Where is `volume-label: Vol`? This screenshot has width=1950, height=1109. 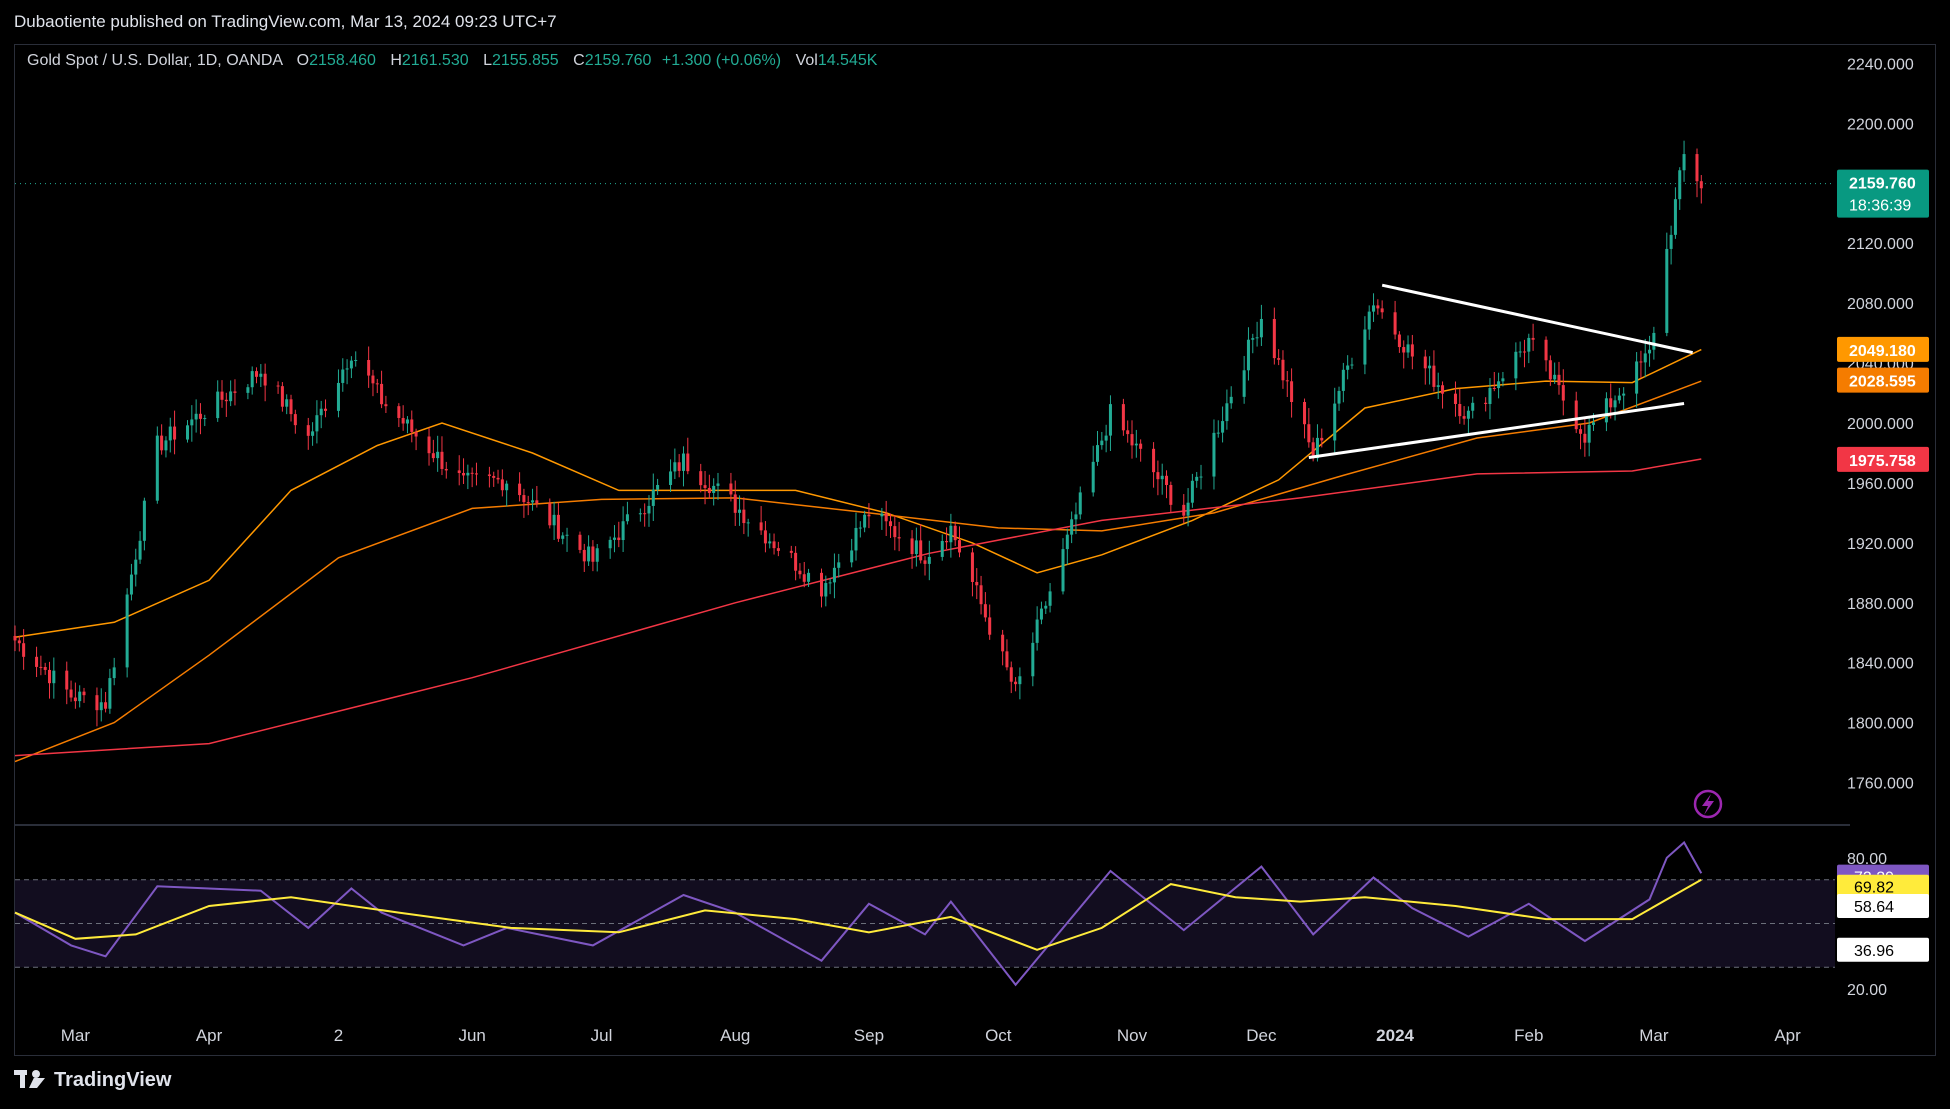 volume-label: Vol is located at coordinates (806, 60).